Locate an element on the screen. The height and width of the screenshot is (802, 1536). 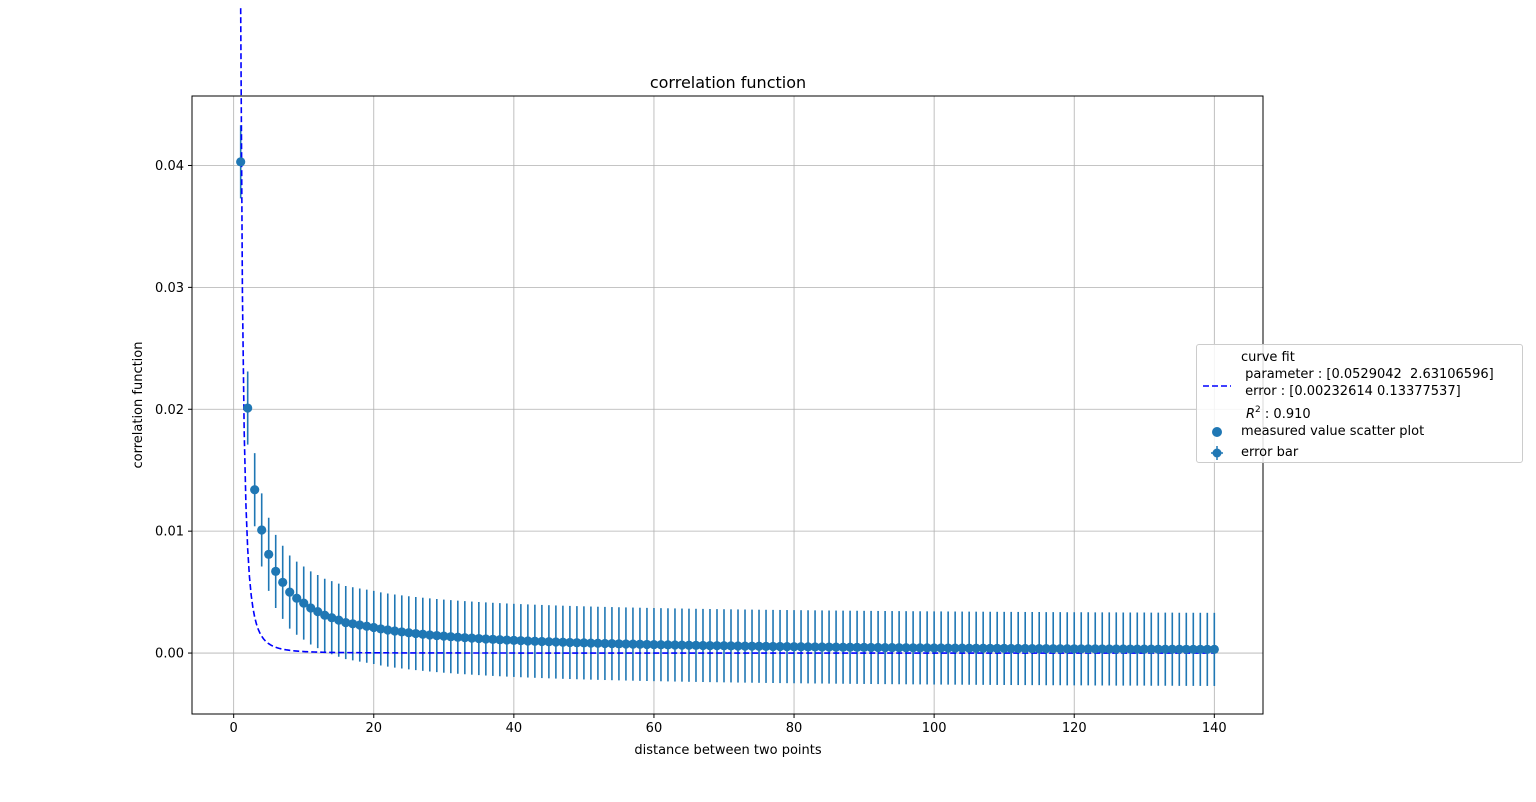
y-tick-label: 0.04 is located at coordinates (169, 166).